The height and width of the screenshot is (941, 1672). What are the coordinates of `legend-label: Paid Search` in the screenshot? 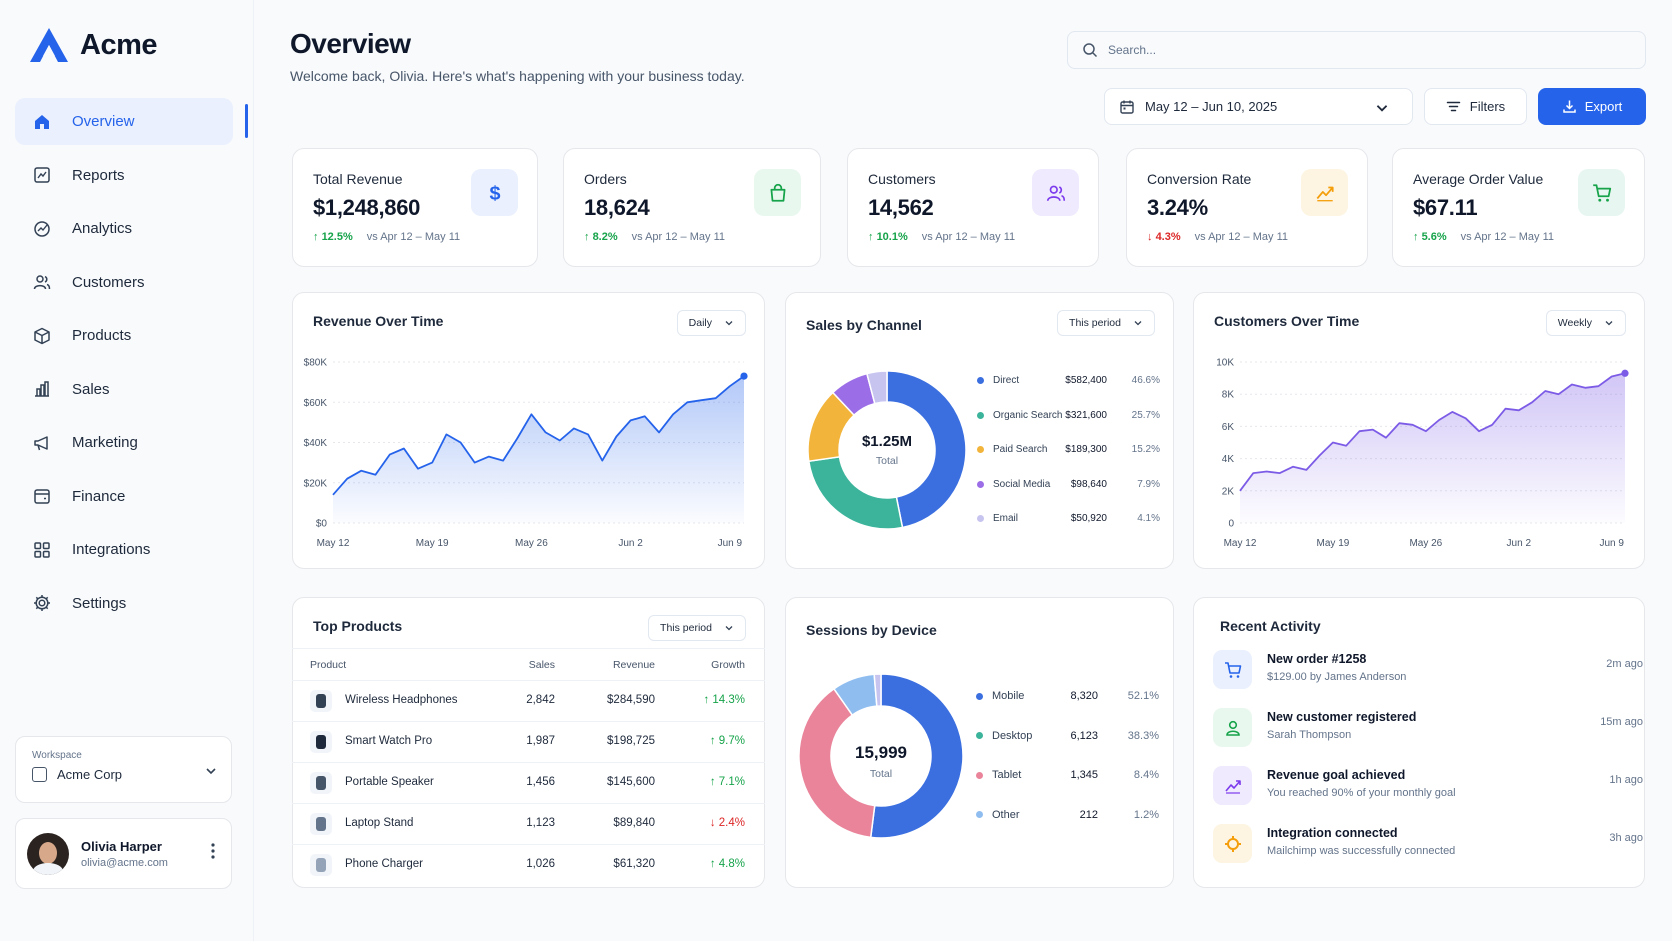 It's located at (1020, 449).